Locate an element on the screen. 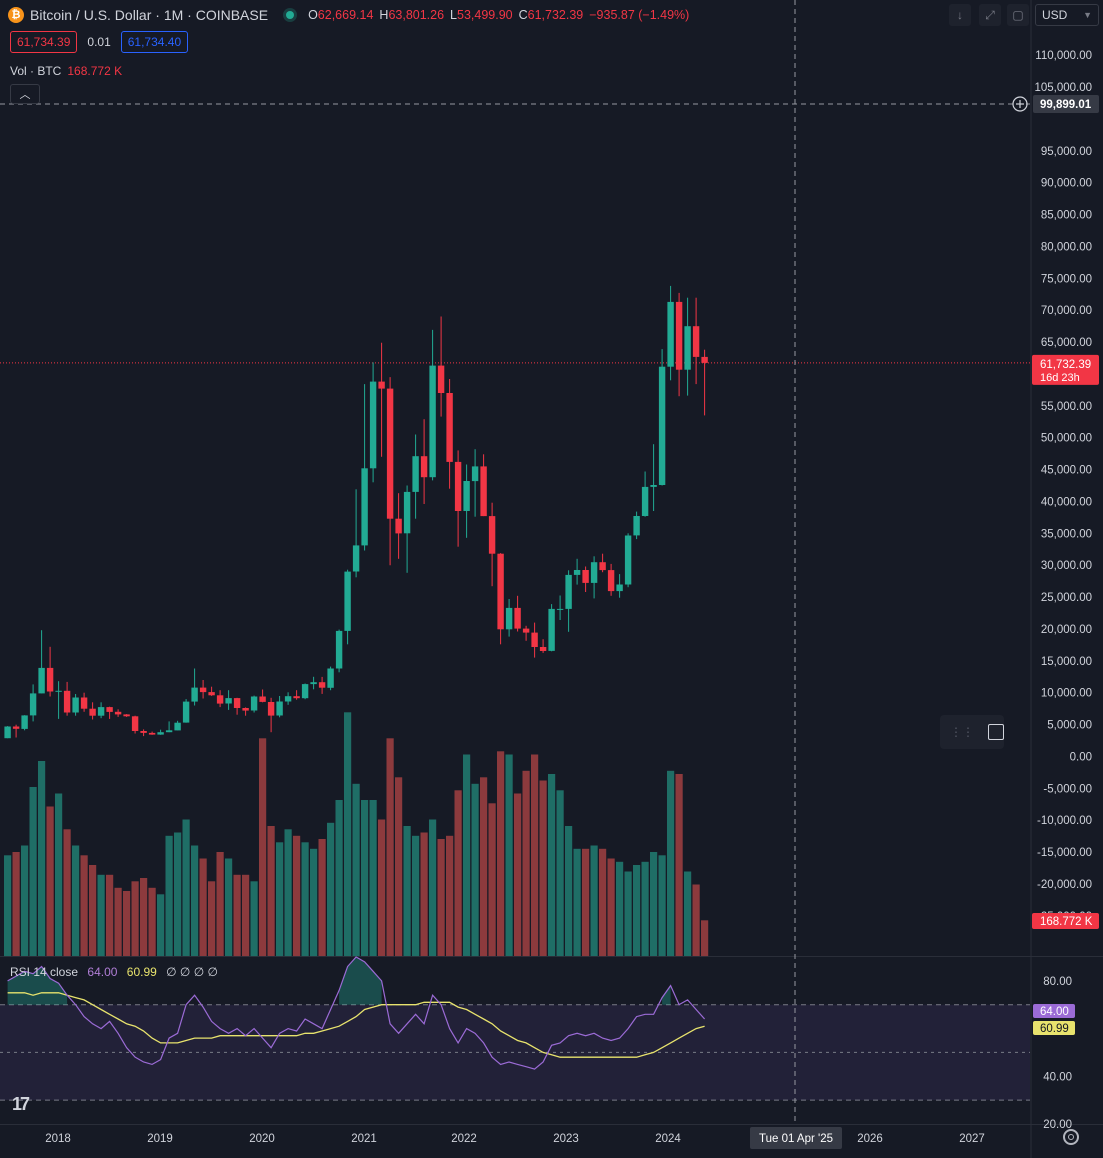 Image resolution: width=1103 pixels, height=1158 pixels. time-tick-label: 2023 is located at coordinates (566, 1139).